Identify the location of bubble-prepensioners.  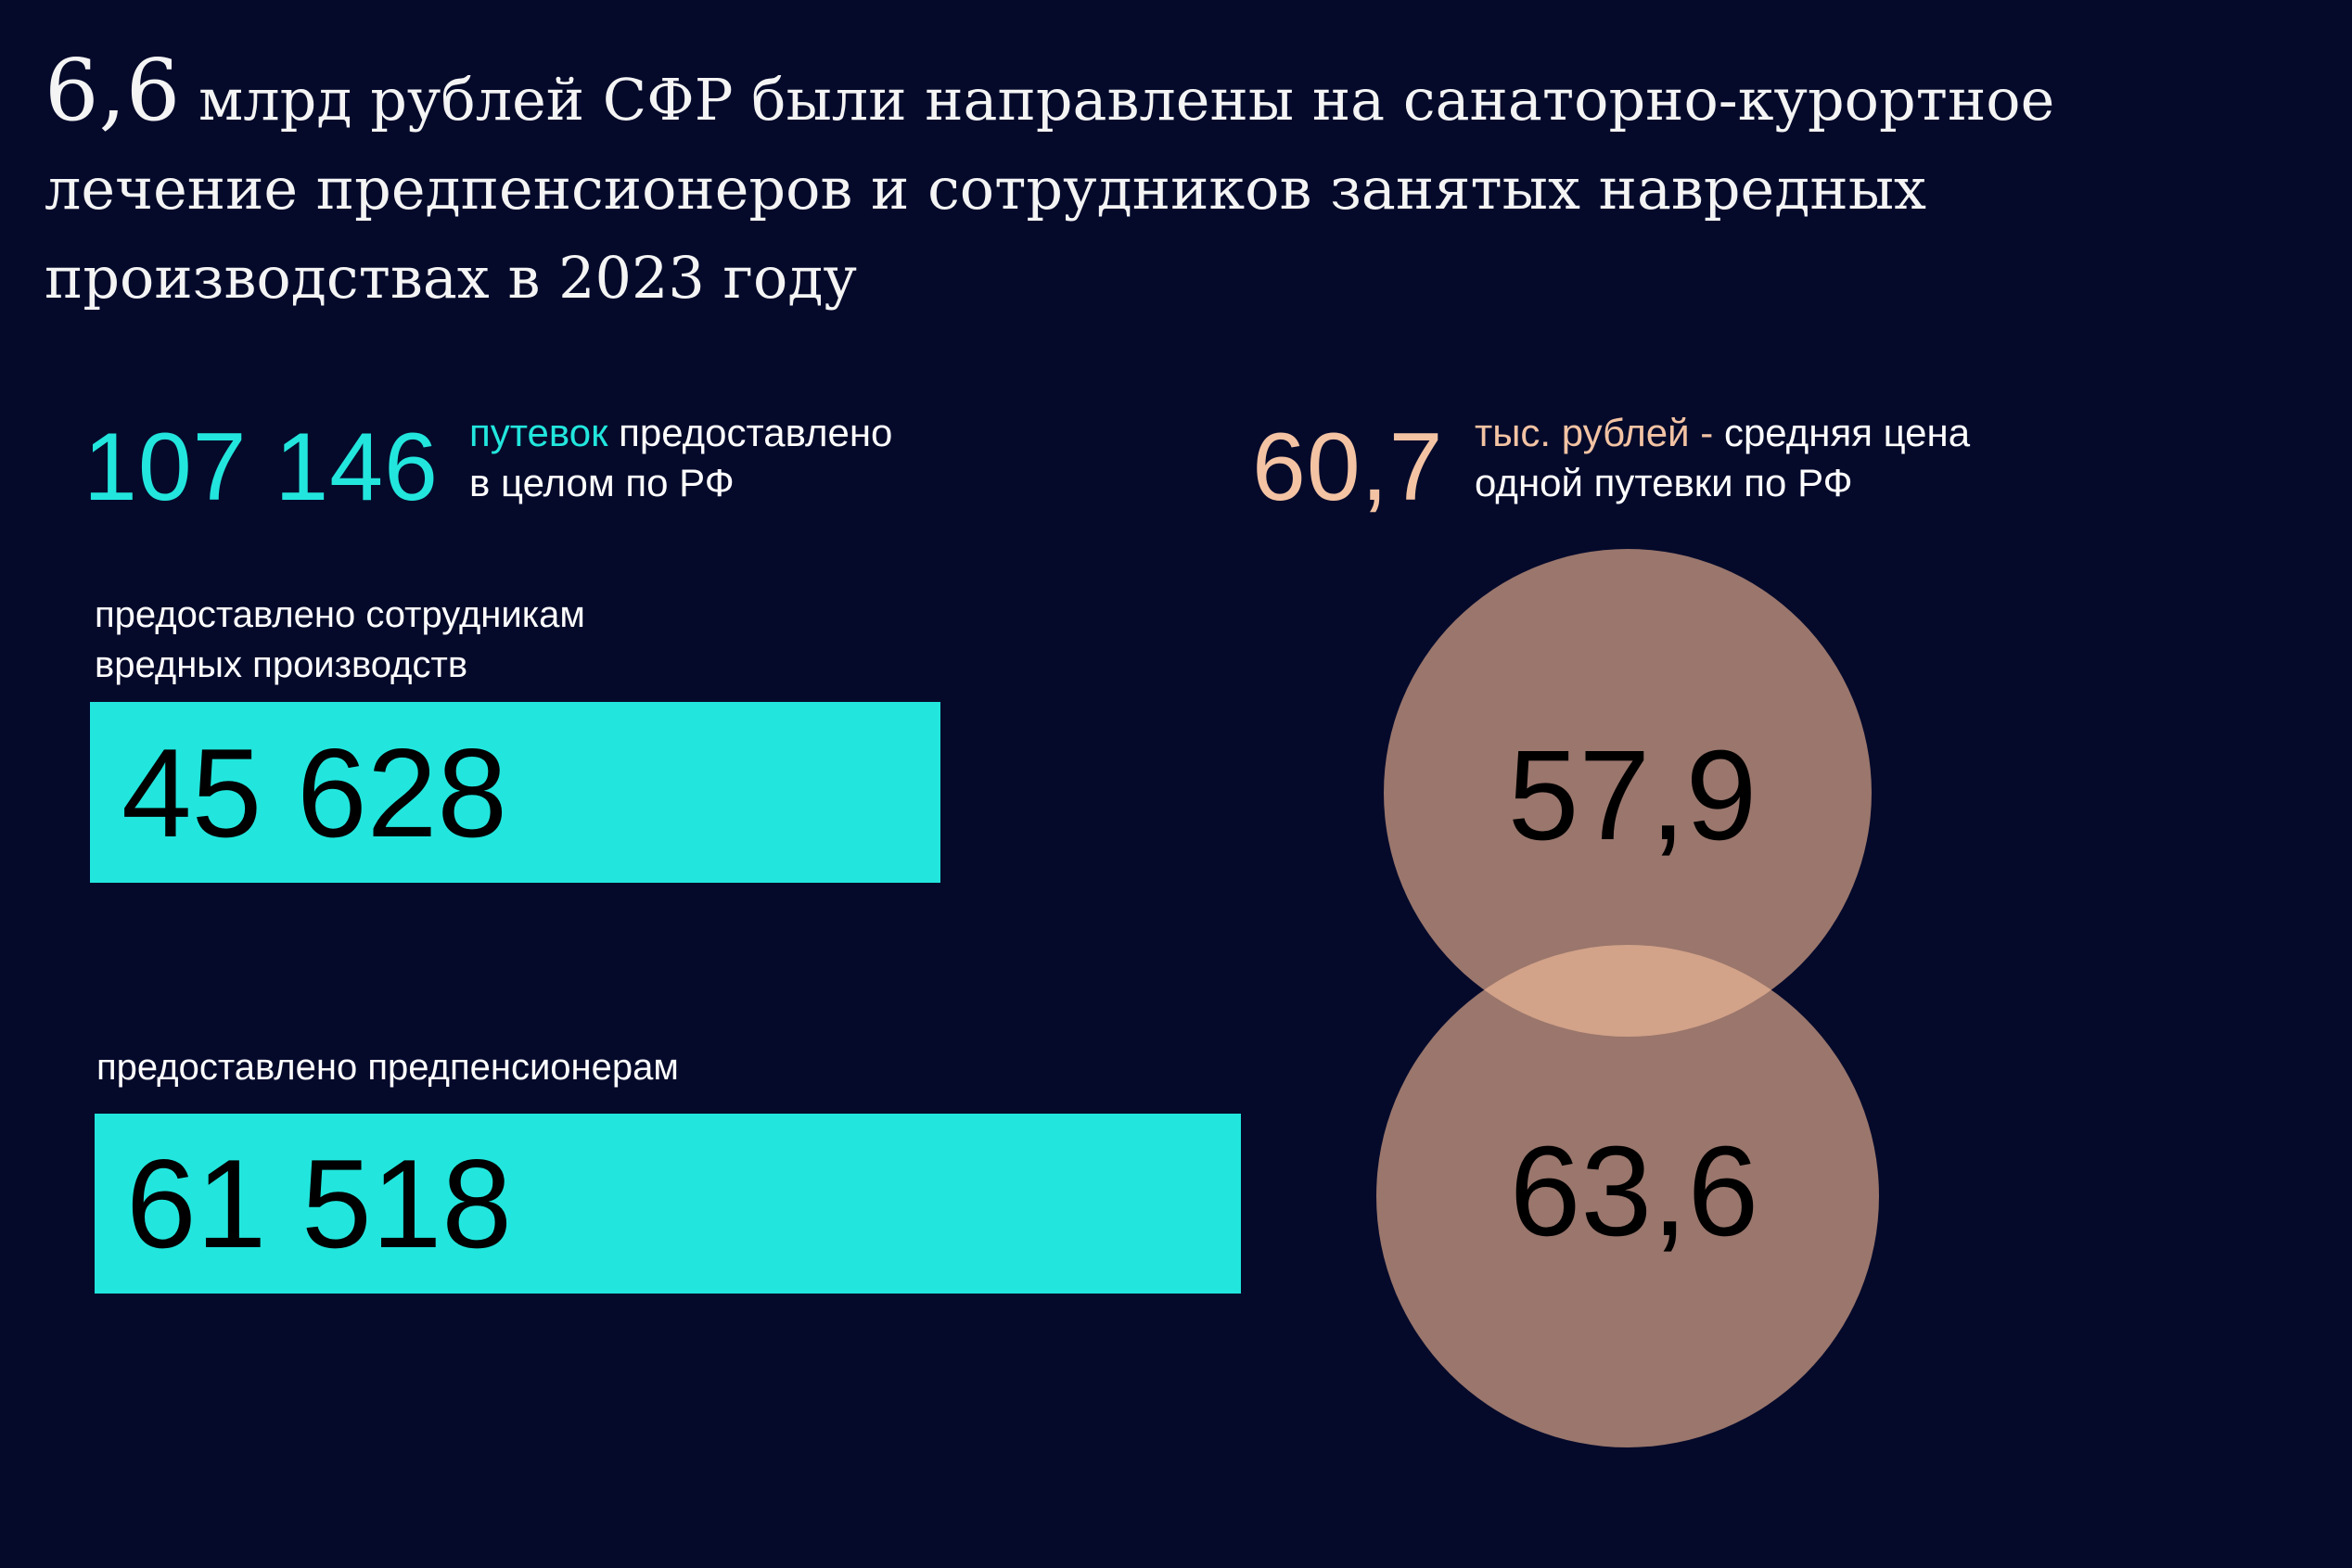
(1627, 1196).